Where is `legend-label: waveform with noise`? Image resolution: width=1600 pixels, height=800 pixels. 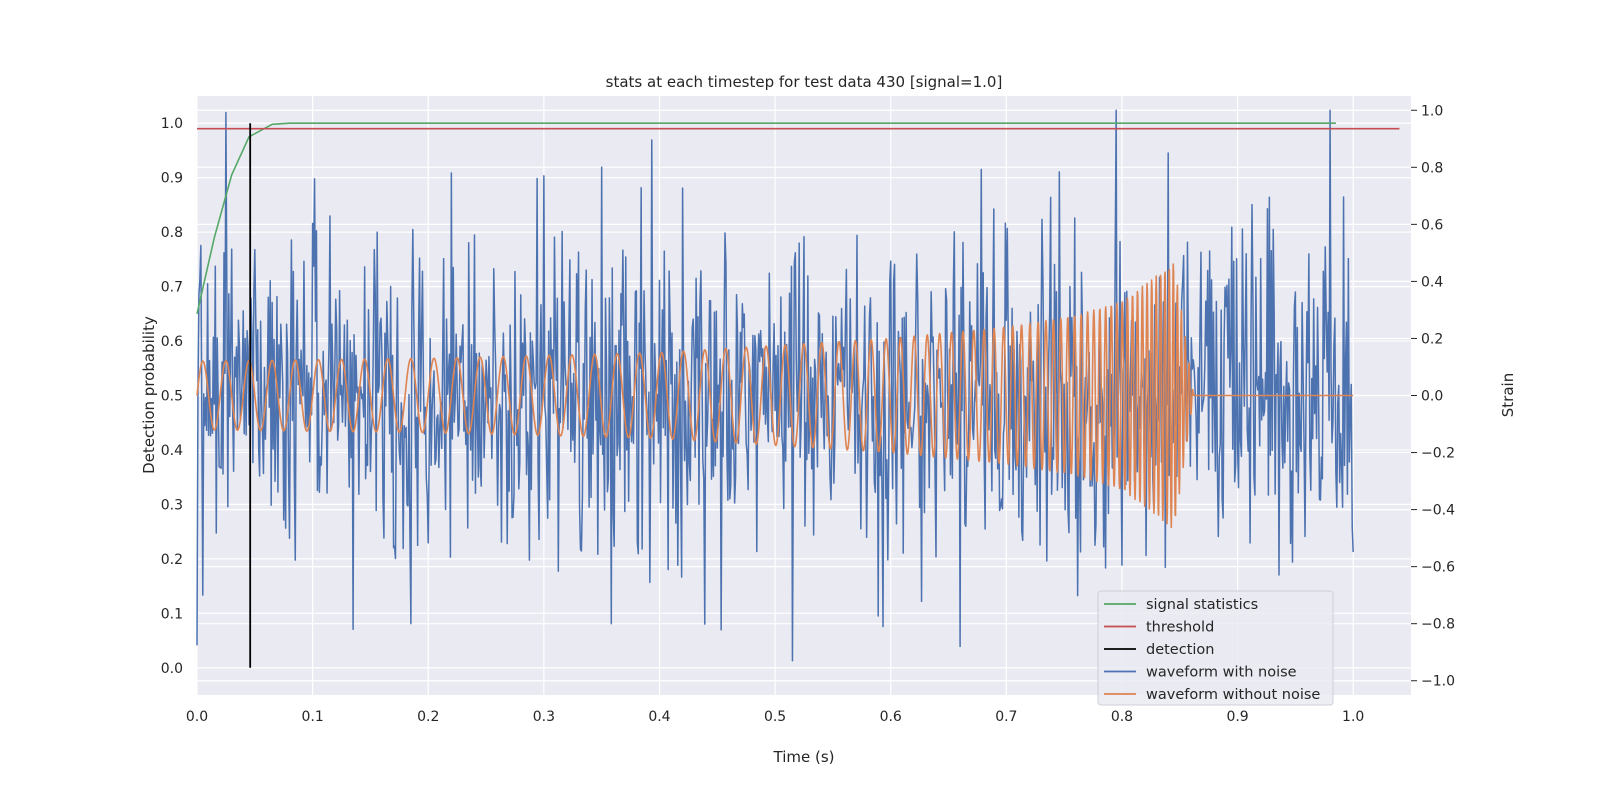
legend-label: waveform with noise is located at coordinates (1221, 673).